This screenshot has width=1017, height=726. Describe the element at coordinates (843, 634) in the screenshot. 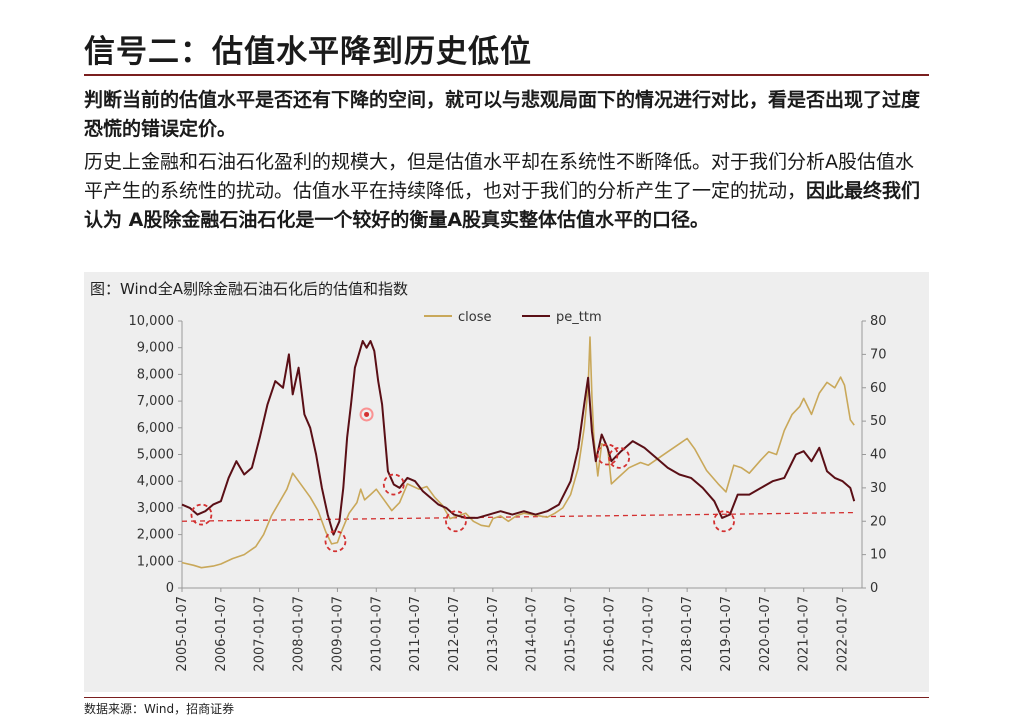

I see `x-tick-label: 2022-01-07` at that location.